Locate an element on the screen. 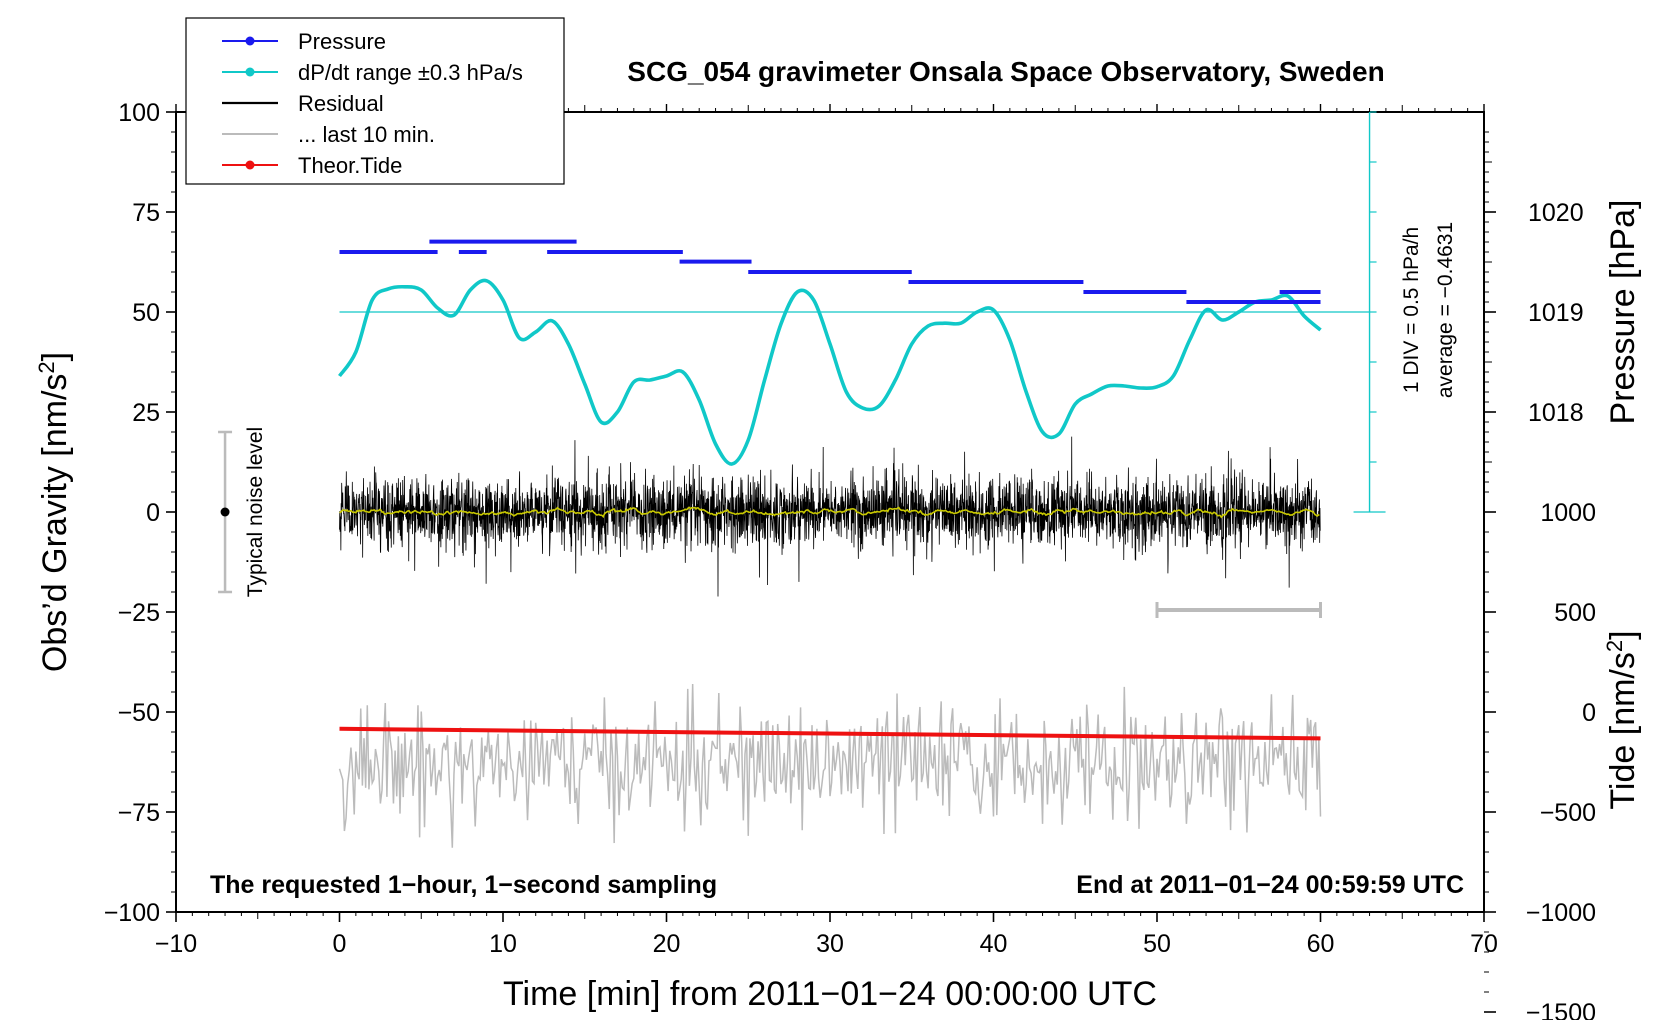  last-10-min-line is located at coordinates (830, 765).